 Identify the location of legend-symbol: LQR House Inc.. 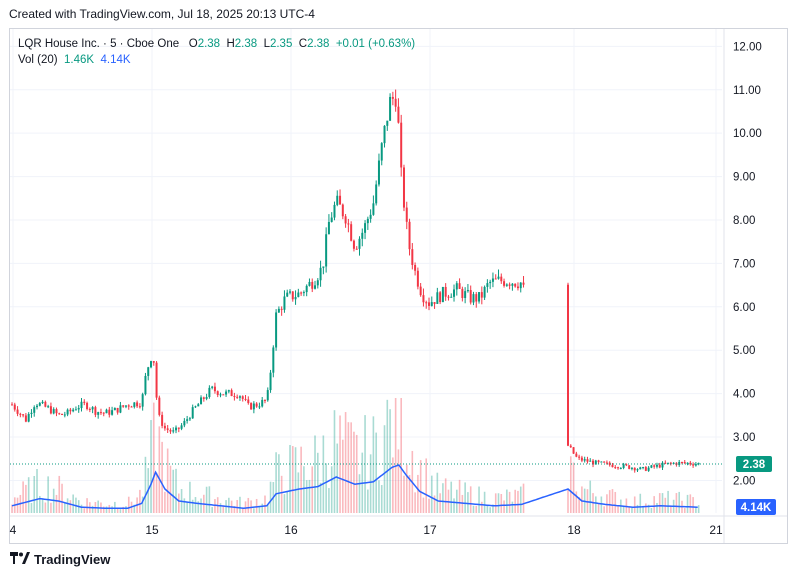
(59, 44).